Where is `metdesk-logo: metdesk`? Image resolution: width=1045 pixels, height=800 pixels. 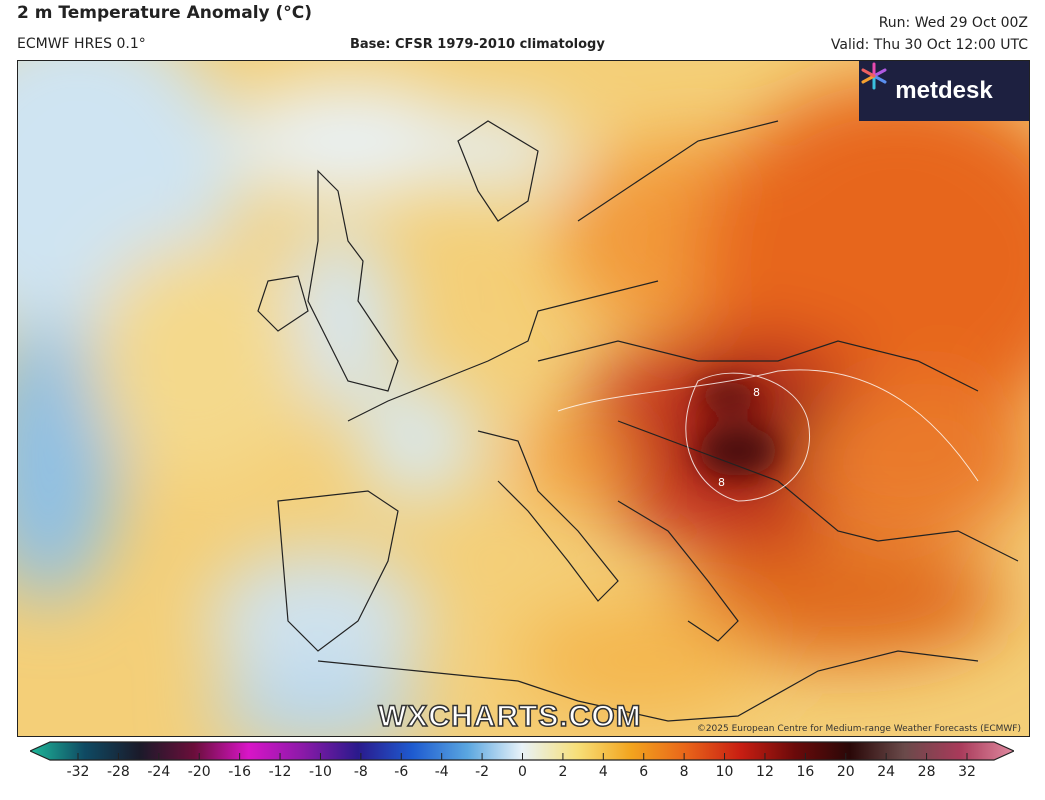 metdesk-logo: metdesk is located at coordinates (944, 91).